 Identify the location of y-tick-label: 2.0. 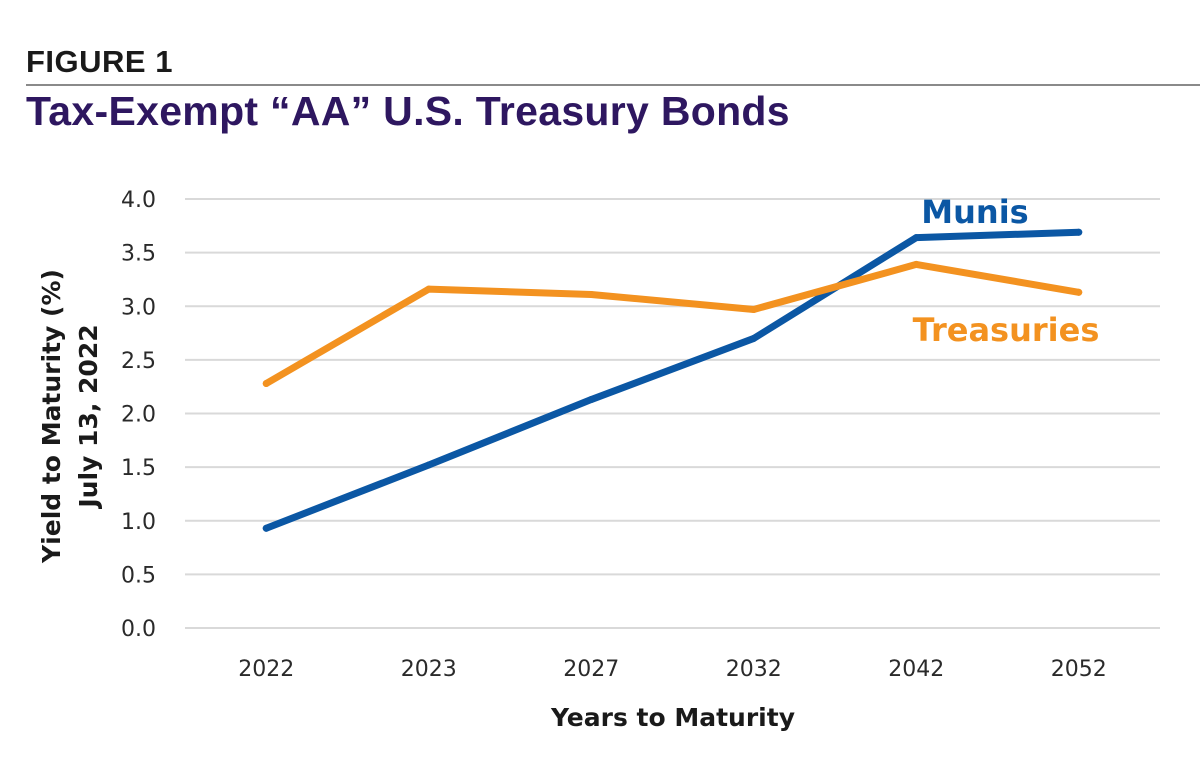
(138, 415).